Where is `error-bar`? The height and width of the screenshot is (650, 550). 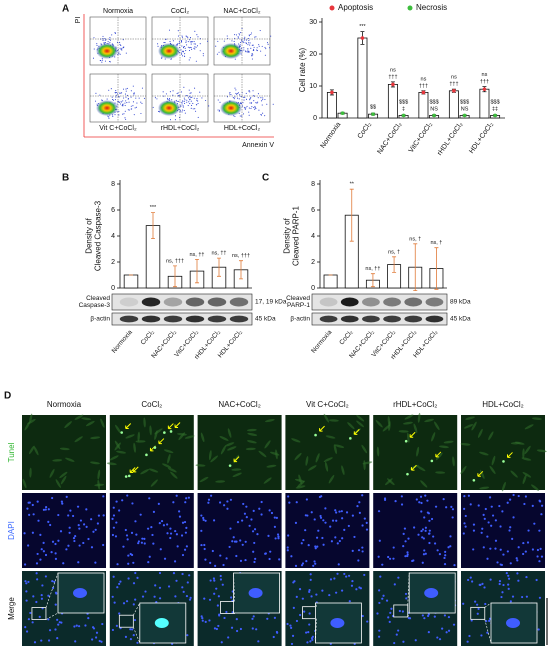
error-bar is located at coordinates (415, 267).